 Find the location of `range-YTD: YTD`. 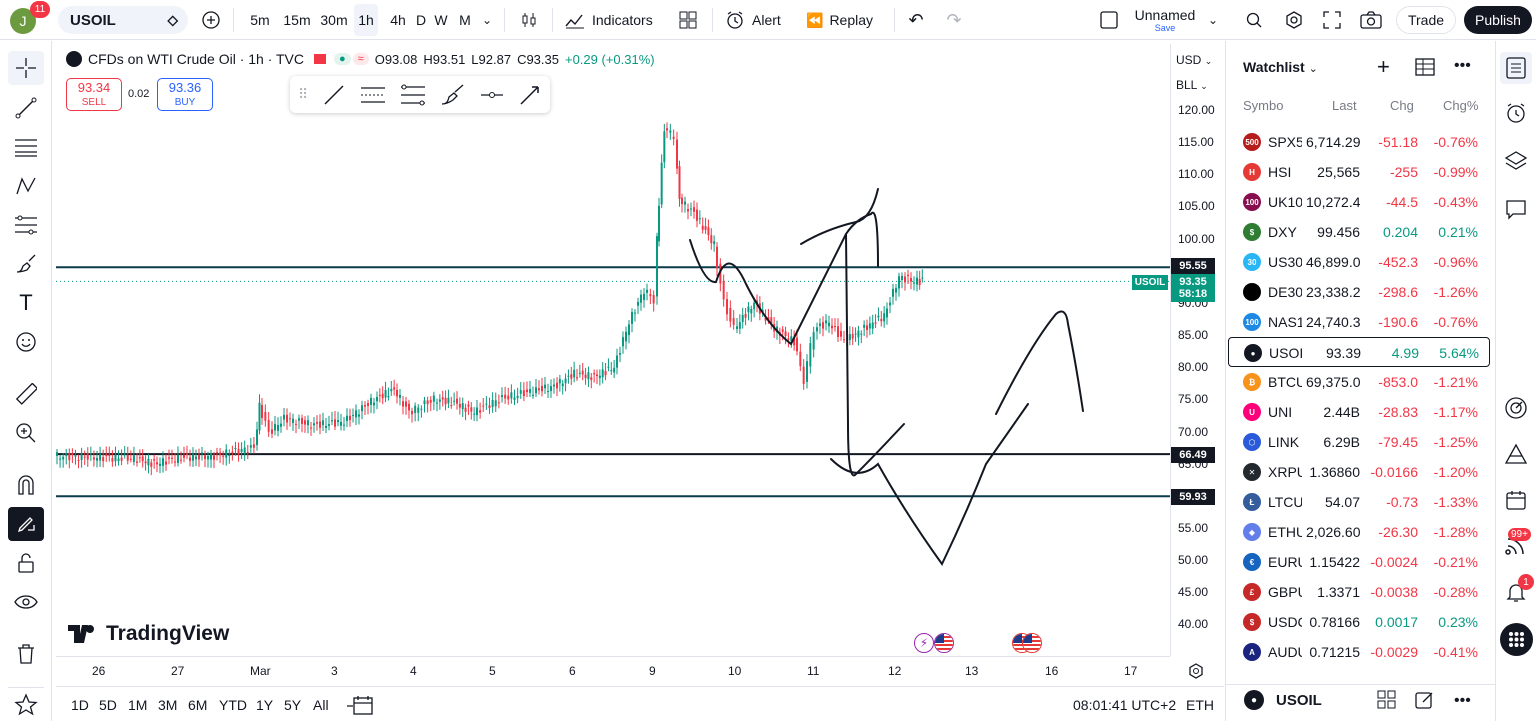

range-YTD: YTD is located at coordinates (233, 705).